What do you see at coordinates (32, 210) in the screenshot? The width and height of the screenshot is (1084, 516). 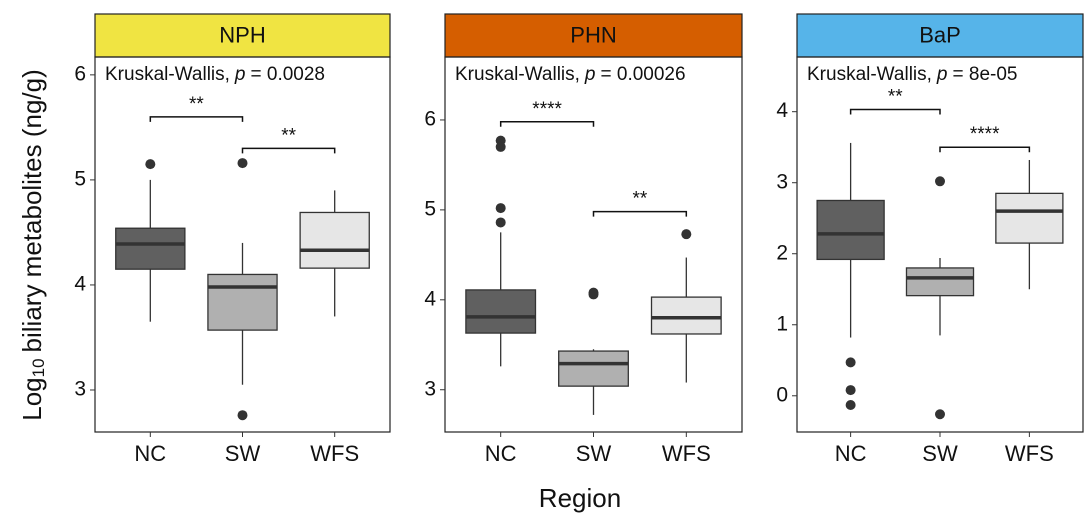 I see `y-label-rest: biliary metabolites (ng/g)` at bounding box center [32, 210].